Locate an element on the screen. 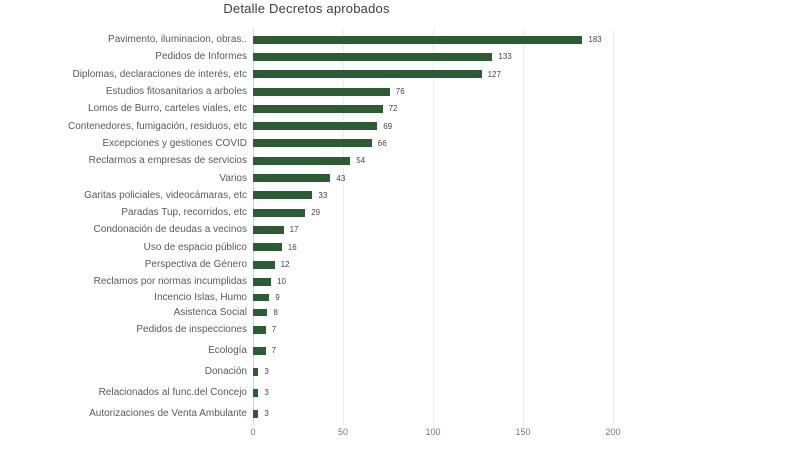 This screenshot has width=798, height=450. bar-track: 33 is located at coordinates (290, 195).